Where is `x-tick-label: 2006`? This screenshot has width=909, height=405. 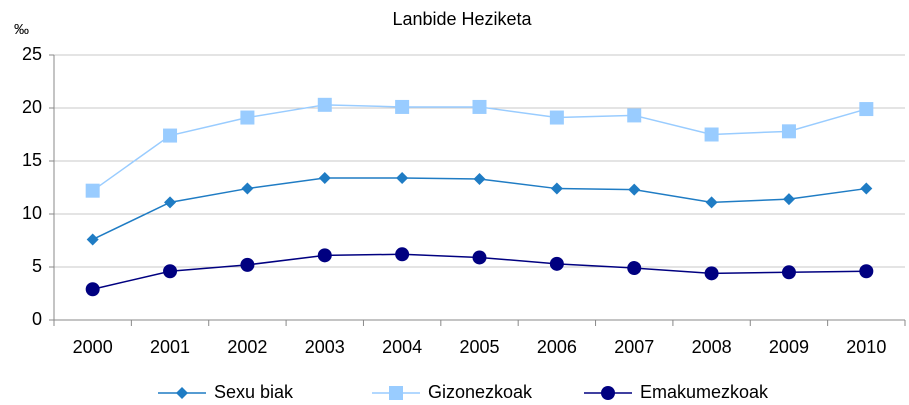
x-tick-label: 2006 is located at coordinates (557, 347).